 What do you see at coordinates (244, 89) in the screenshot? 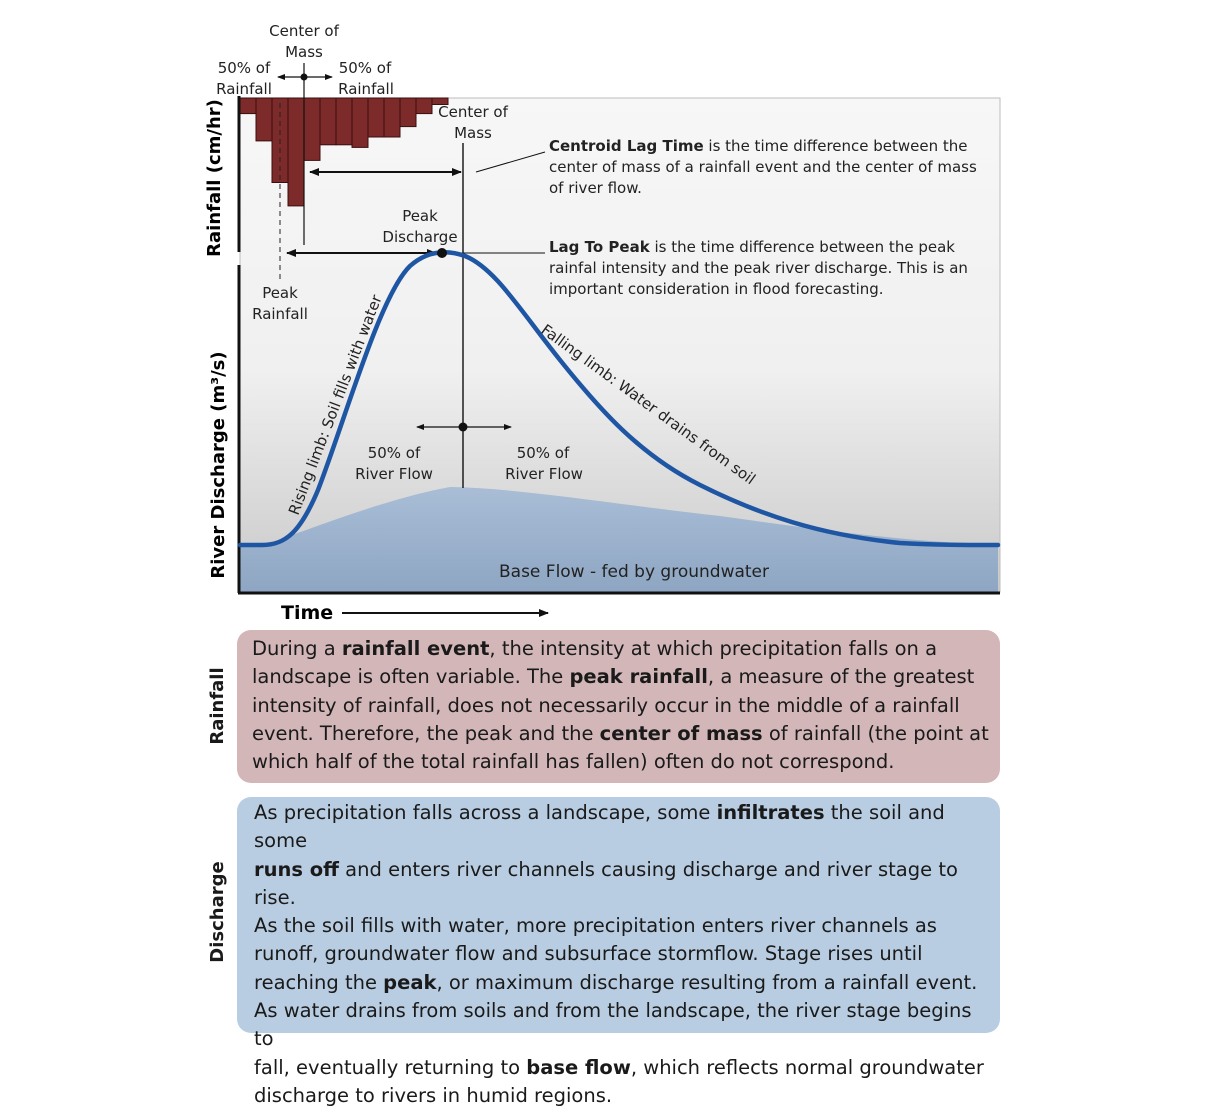
I see `rain-left-half-2: Rainfall` at bounding box center [244, 89].